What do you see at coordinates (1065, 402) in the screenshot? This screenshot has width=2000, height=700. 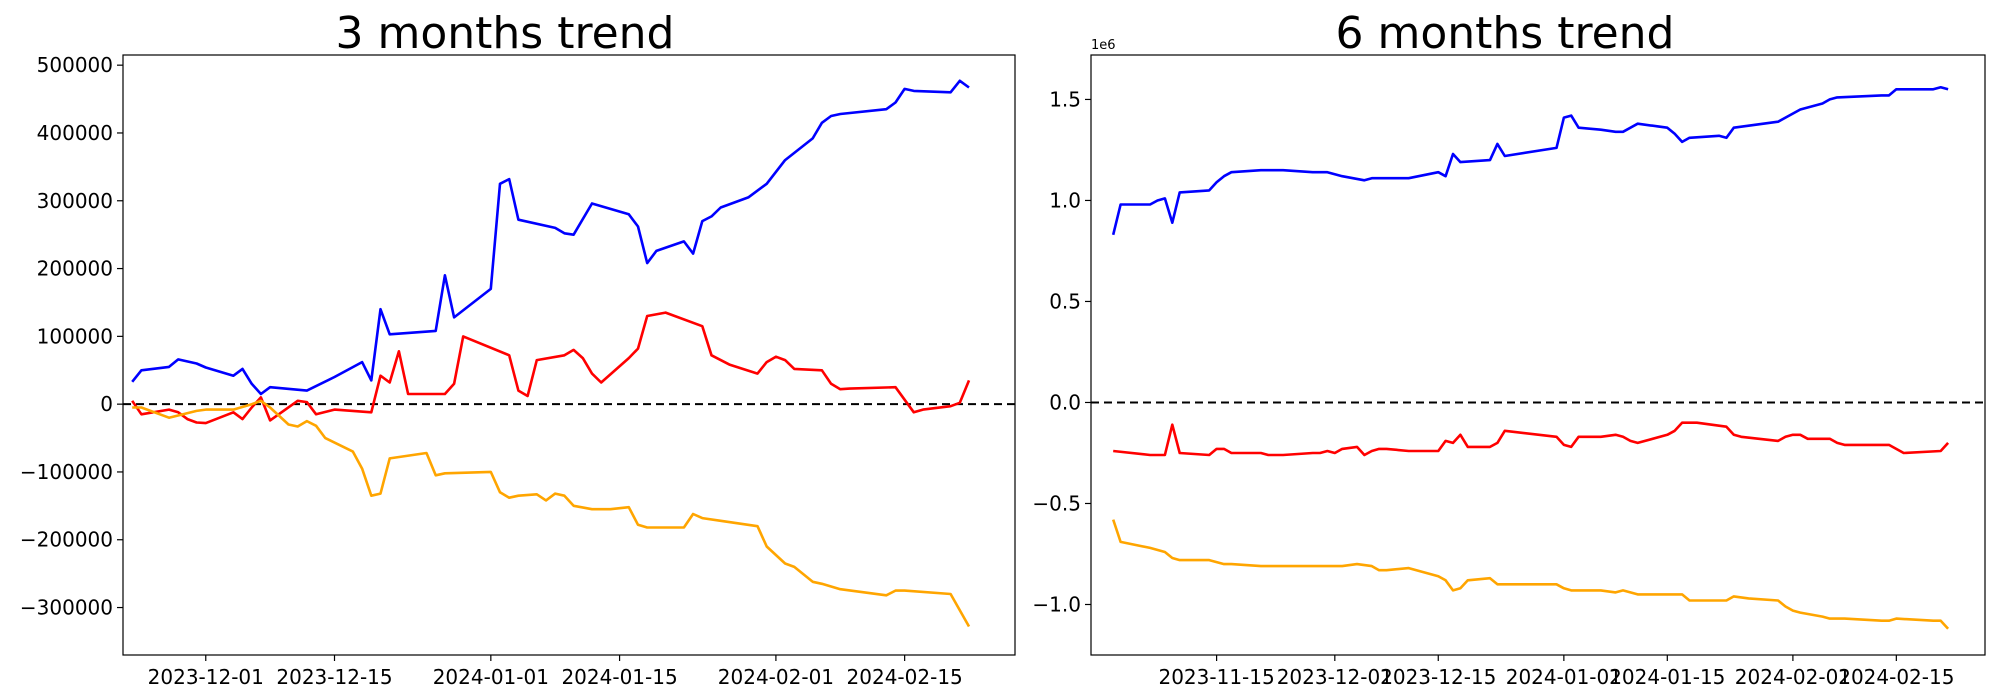 I see `y-tick-label: 0.0` at bounding box center [1065, 402].